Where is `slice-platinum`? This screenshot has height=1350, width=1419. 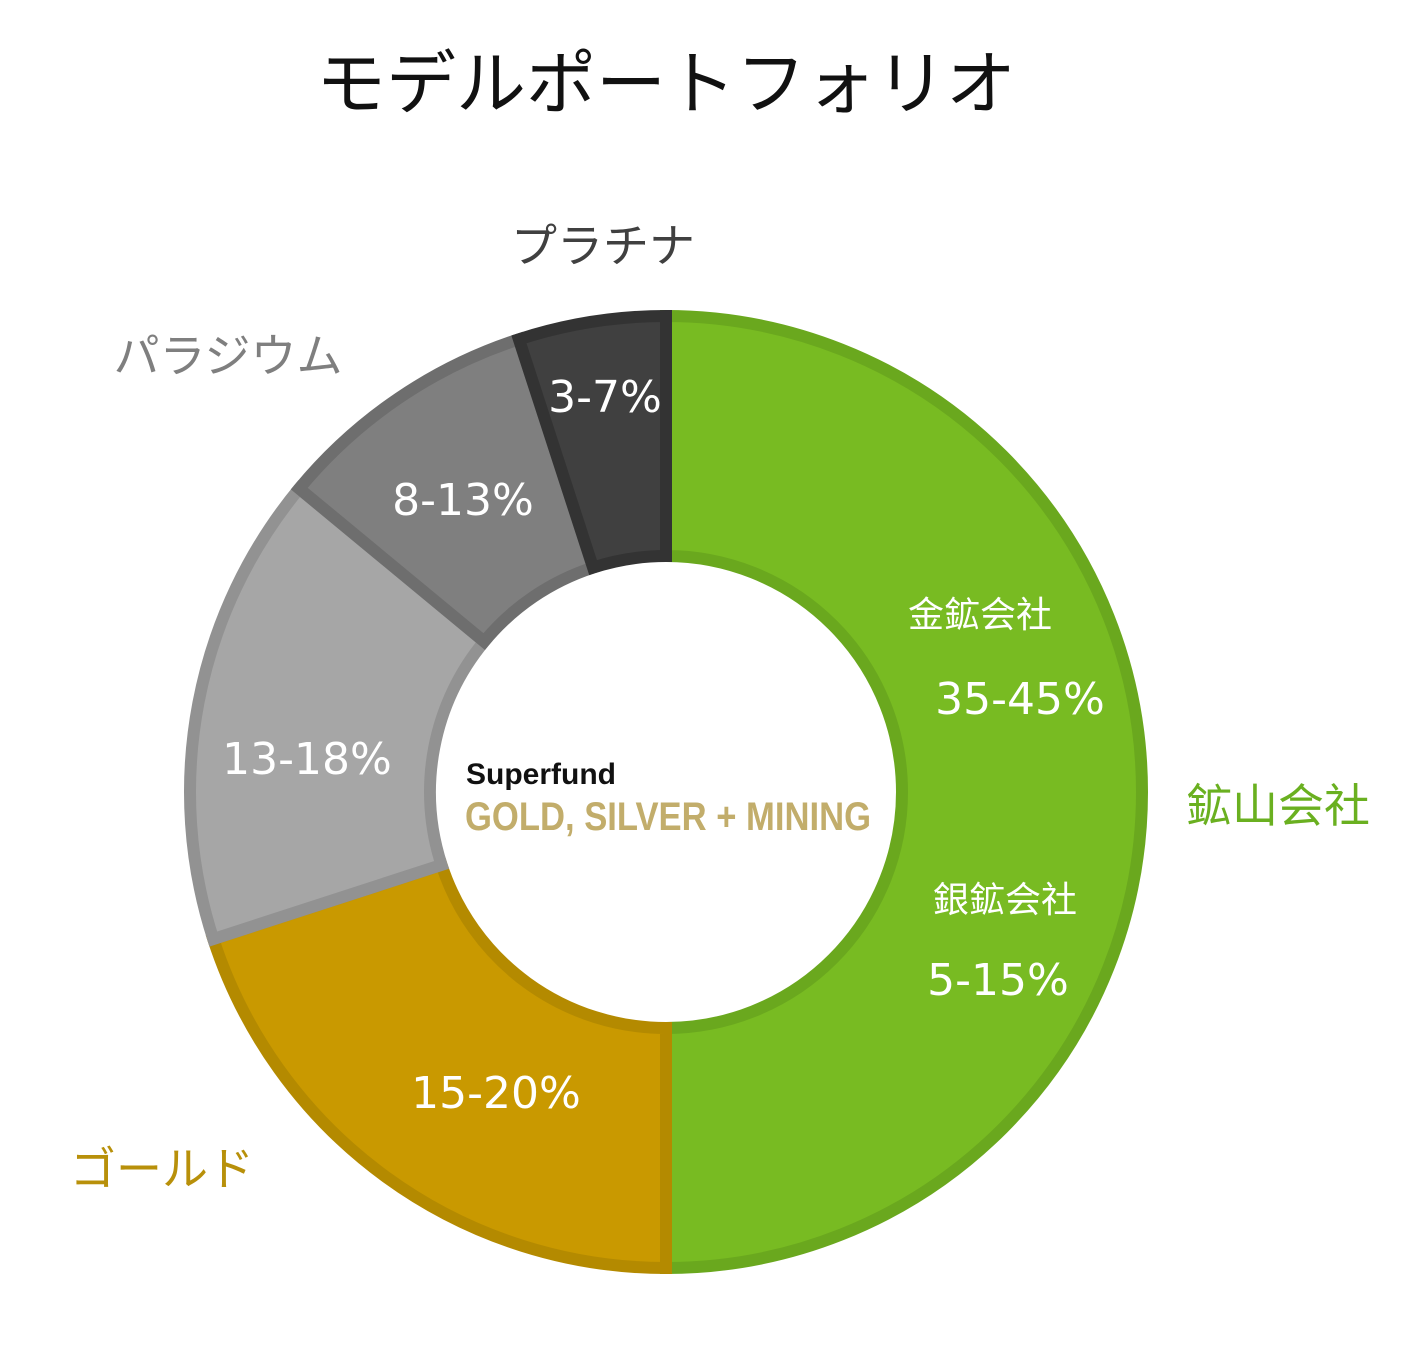
slice-platinum is located at coordinates (591, 442).